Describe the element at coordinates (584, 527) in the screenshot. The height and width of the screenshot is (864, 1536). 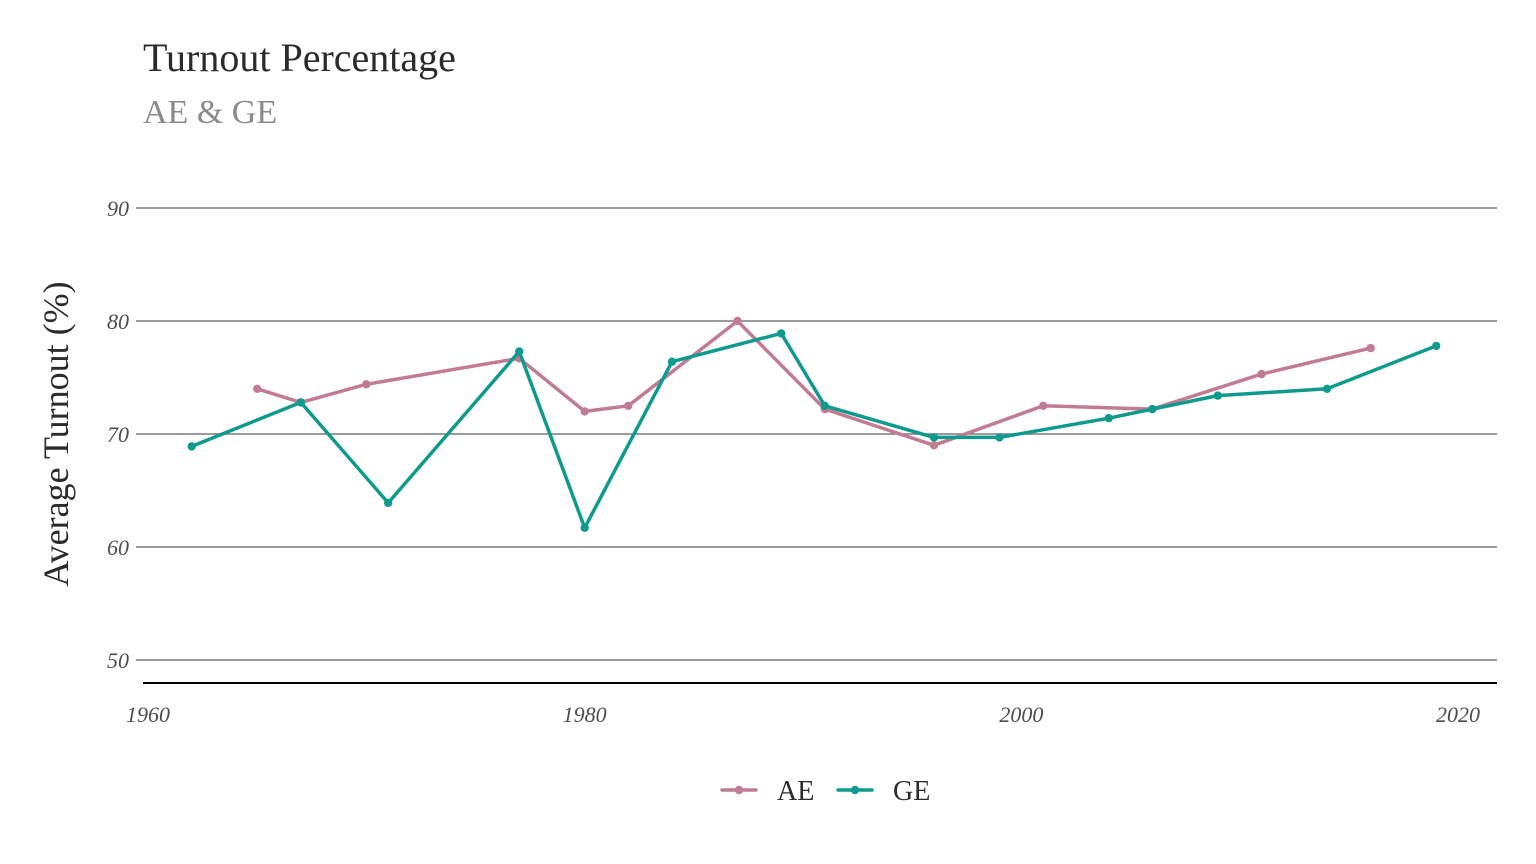
I see `data-point-ge-1980` at that location.